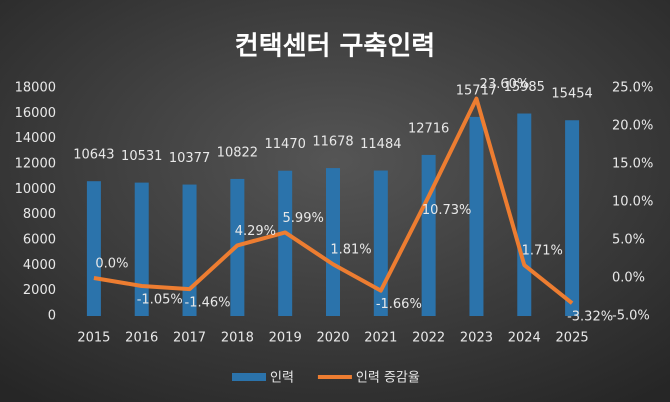 The width and height of the screenshot is (670, 402). Describe the element at coordinates (35, 138) in the screenshot. I see `y-tick-label: 14000` at that location.